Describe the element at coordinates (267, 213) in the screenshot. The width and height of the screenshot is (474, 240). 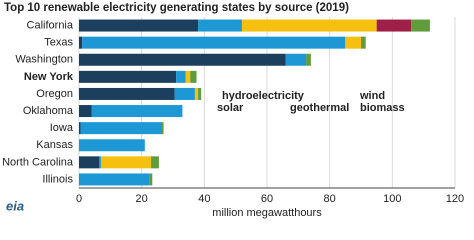
I see `x-axis-label: million megawatthours` at that location.